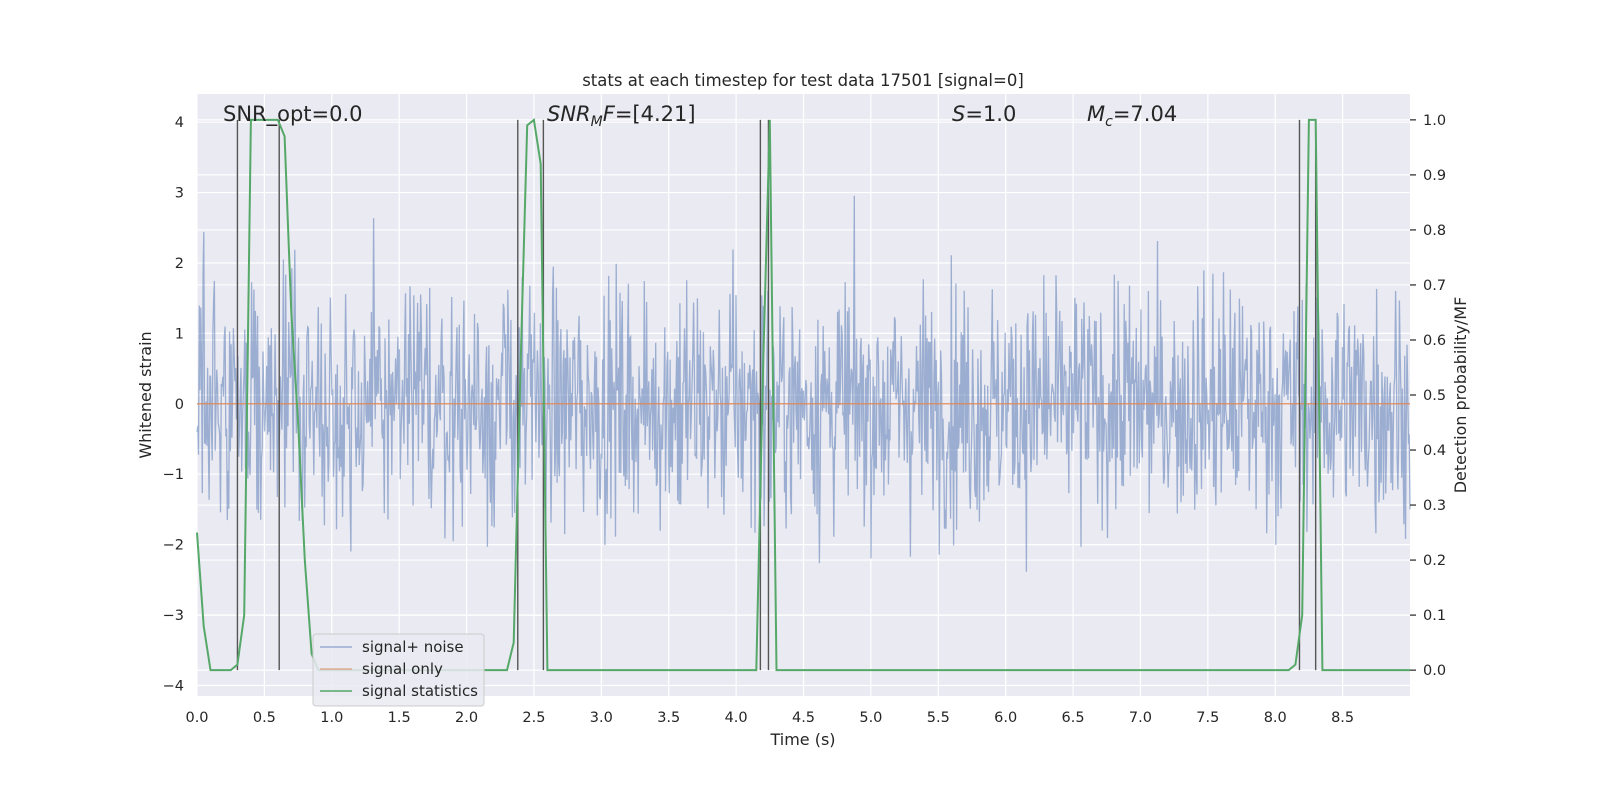 The image size is (1600, 804). I want to click on y-tick-label-0: −4, so click(173, 686).